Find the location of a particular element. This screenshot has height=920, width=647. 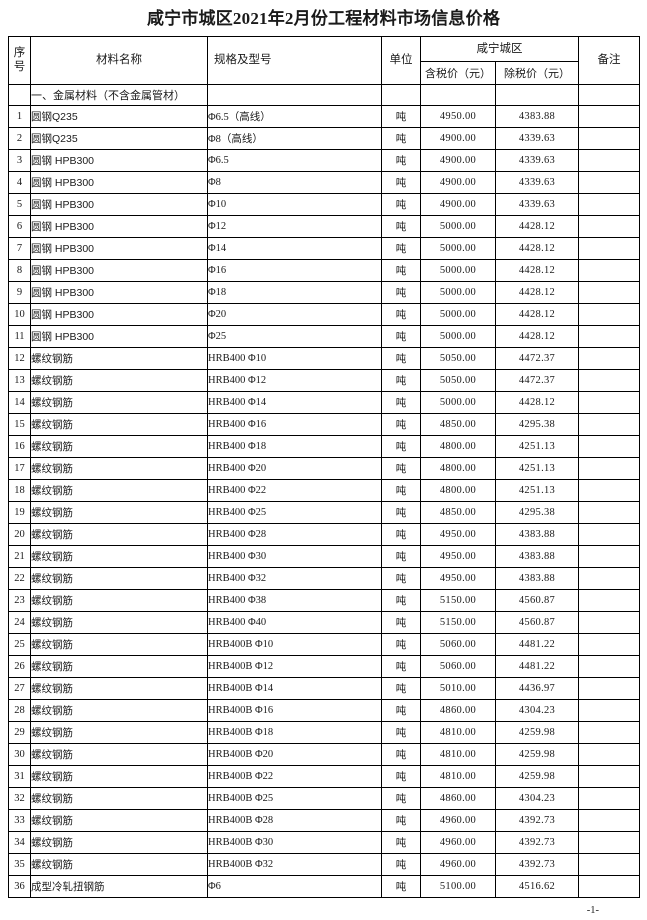

row-spec-model: HRB400B Φ25 is located at coordinates (294, 798).